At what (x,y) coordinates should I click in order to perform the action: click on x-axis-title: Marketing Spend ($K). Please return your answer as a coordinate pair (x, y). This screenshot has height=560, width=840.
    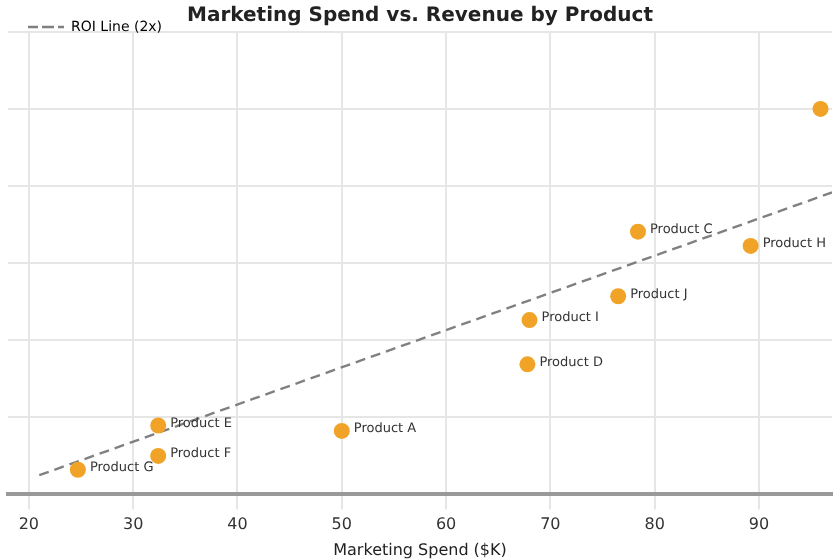
    Looking at the image, I should click on (420, 549).